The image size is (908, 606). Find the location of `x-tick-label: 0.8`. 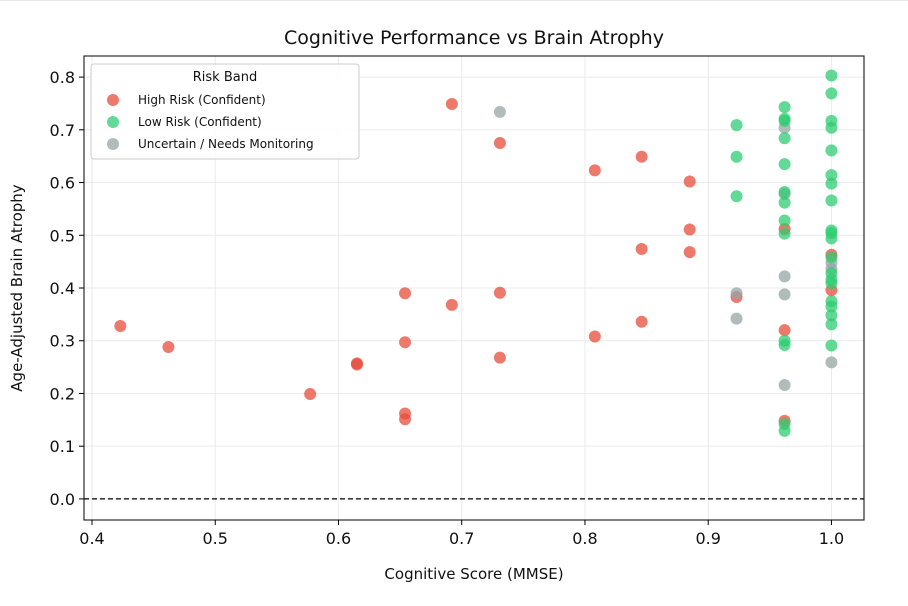

x-tick-label: 0.8 is located at coordinates (584, 538).